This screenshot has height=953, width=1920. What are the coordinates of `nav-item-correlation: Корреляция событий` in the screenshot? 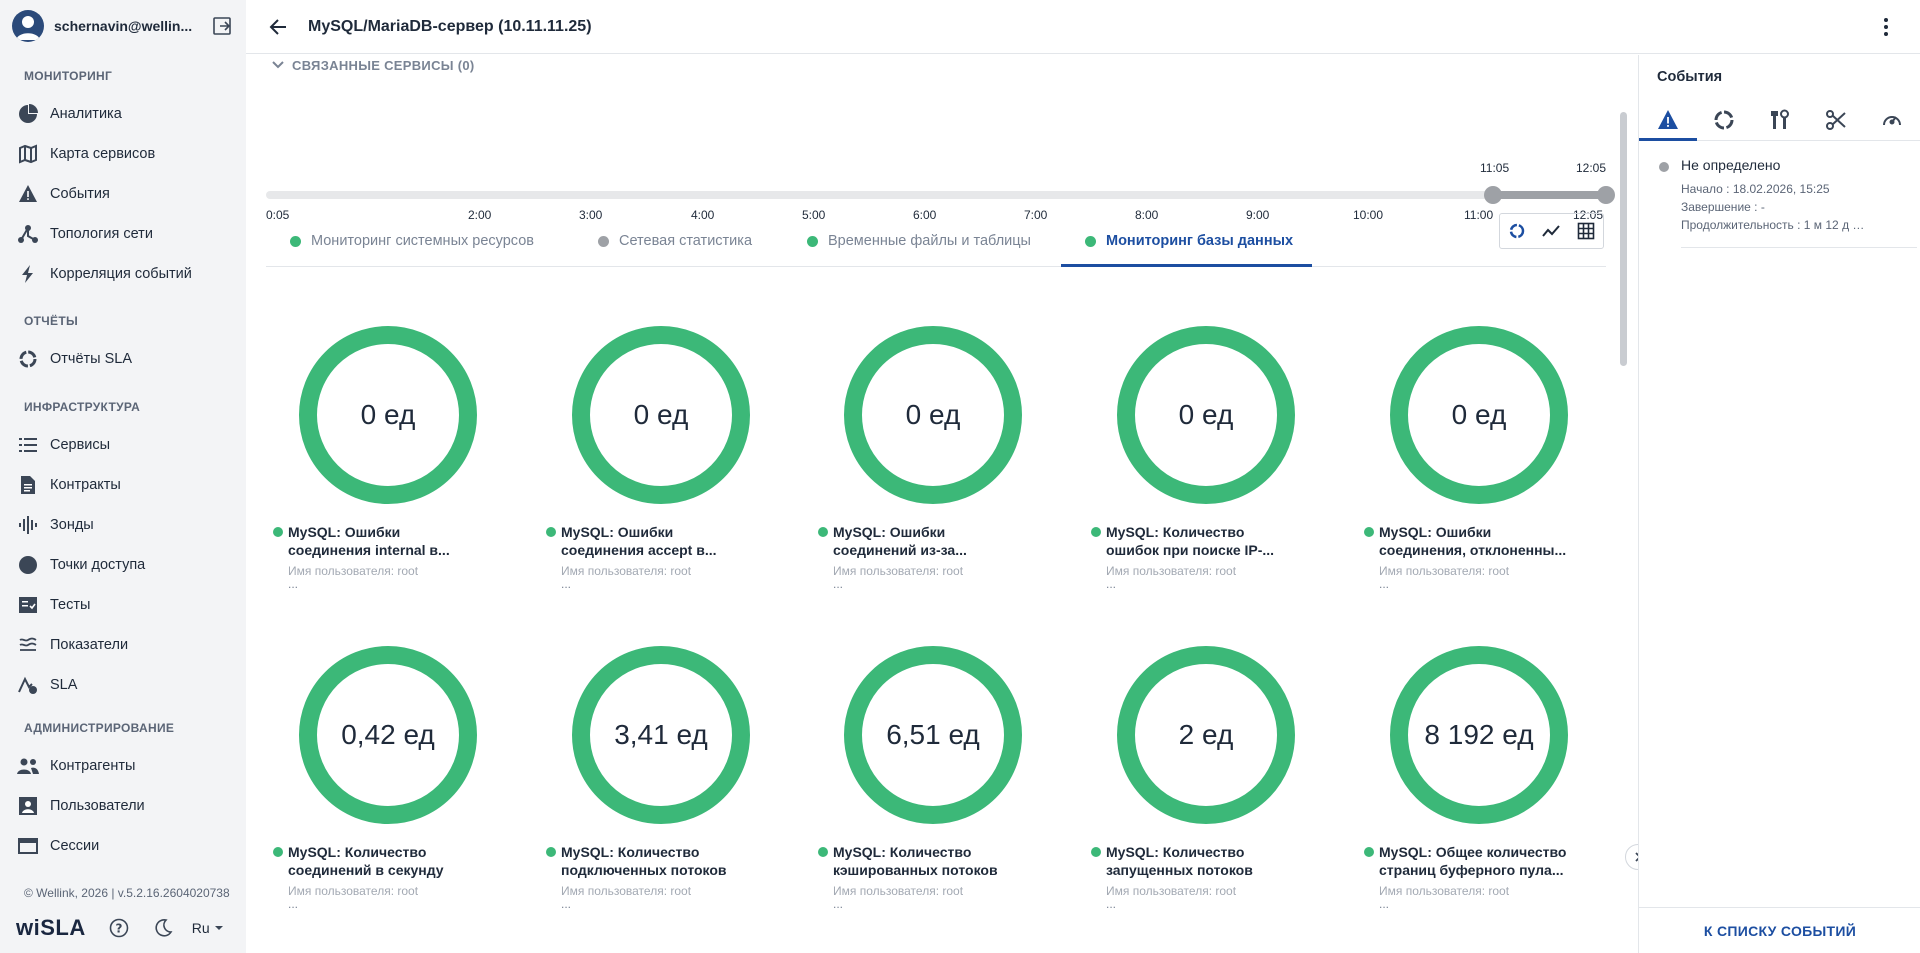 It's located at (123, 274).